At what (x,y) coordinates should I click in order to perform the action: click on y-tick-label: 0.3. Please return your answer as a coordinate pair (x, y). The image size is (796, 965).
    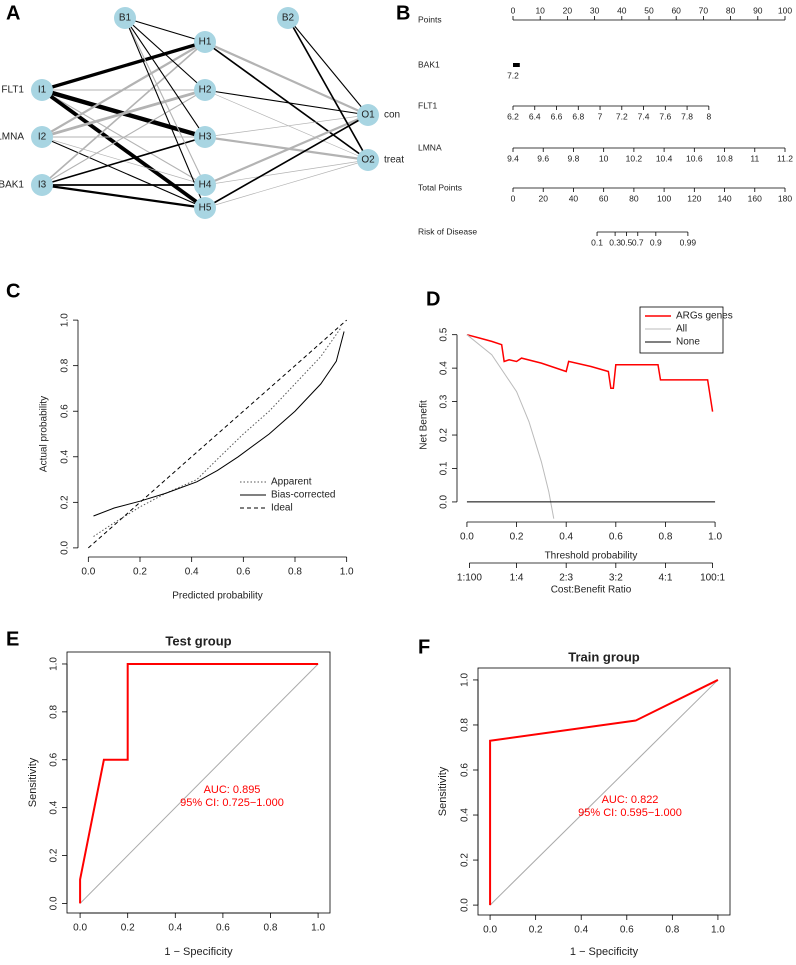
    Looking at the image, I should click on (444, 401).